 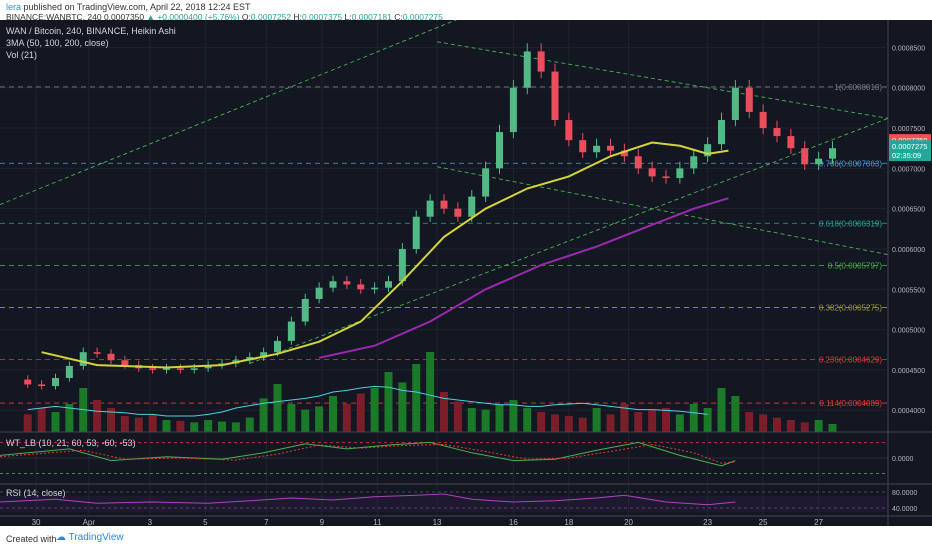 What do you see at coordinates (763, 522) in the screenshot?
I see `x-tick-label: 25` at bounding box center [763, 522].